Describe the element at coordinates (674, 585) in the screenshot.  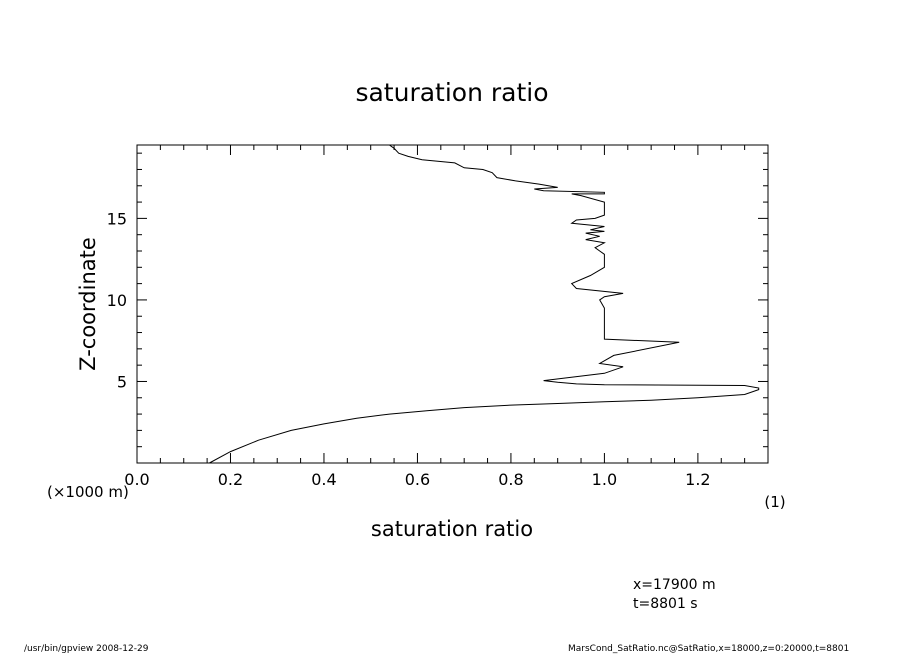
I see `coords-x: x=17900 m` at that location.